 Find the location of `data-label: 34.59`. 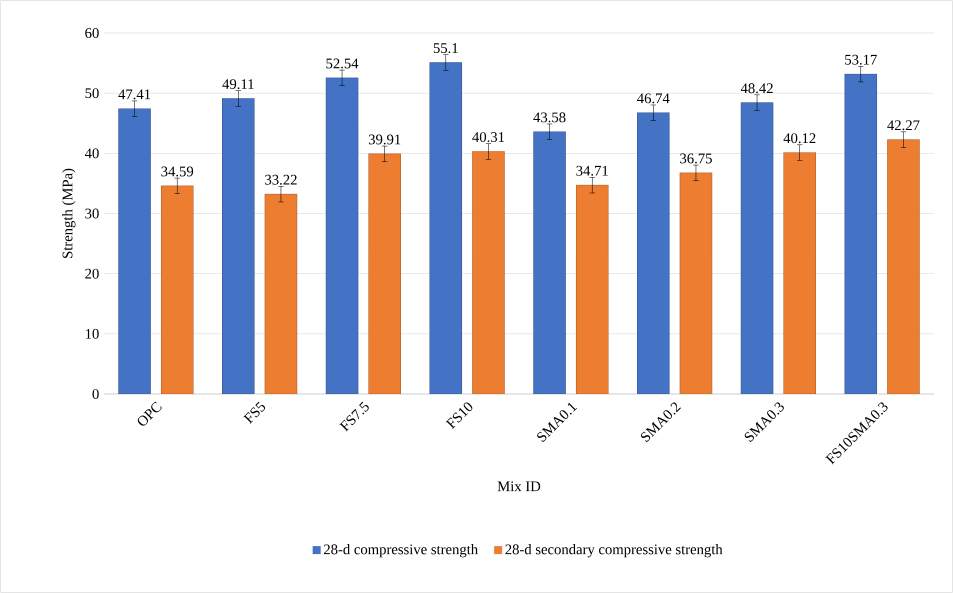

data-label: 34.59 is located at coordinates (177, 171).